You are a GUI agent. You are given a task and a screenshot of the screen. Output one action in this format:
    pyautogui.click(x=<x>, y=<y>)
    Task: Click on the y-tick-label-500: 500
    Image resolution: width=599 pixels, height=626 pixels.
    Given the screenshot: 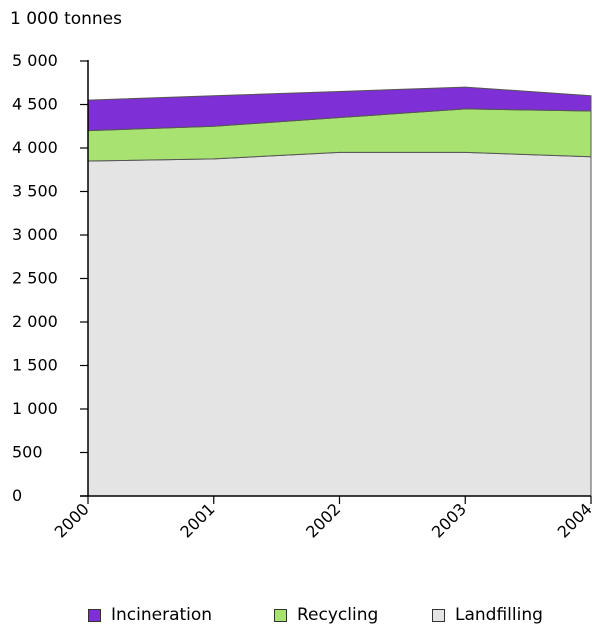 What is the action you would take?
    pyautogui.click(x=27, y=452)
    